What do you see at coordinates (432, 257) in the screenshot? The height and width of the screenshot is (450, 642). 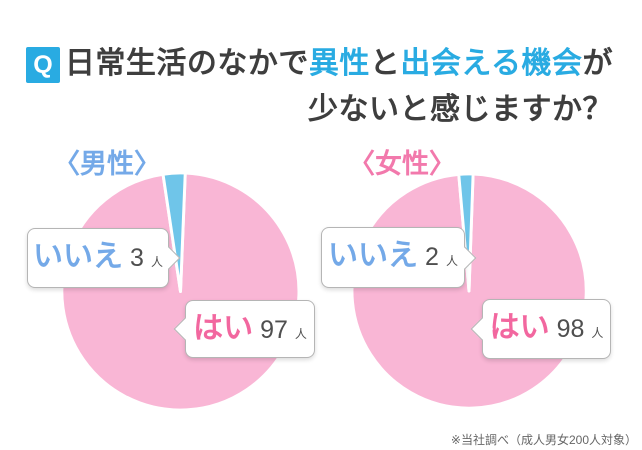 I see `callout-count: 2` at bounding box center [432, 257].